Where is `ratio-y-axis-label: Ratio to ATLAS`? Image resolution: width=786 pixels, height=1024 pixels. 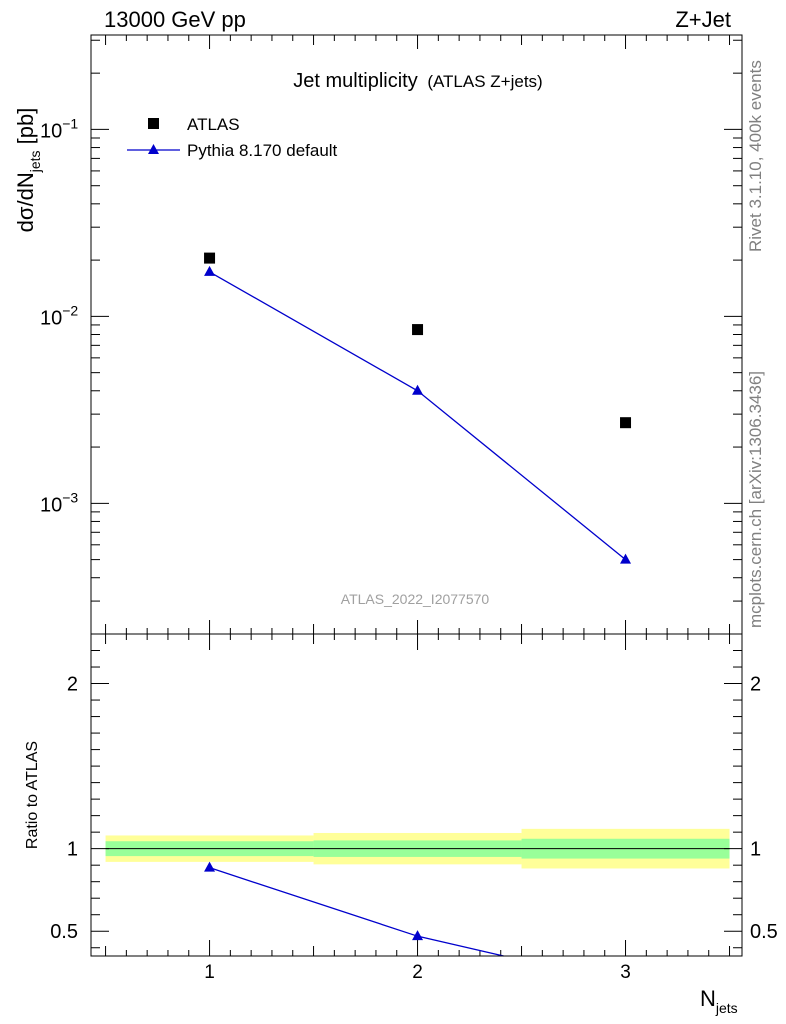
ratio-y-axis-label: Ratio to ATLAS is located at coordinates (32, 795).